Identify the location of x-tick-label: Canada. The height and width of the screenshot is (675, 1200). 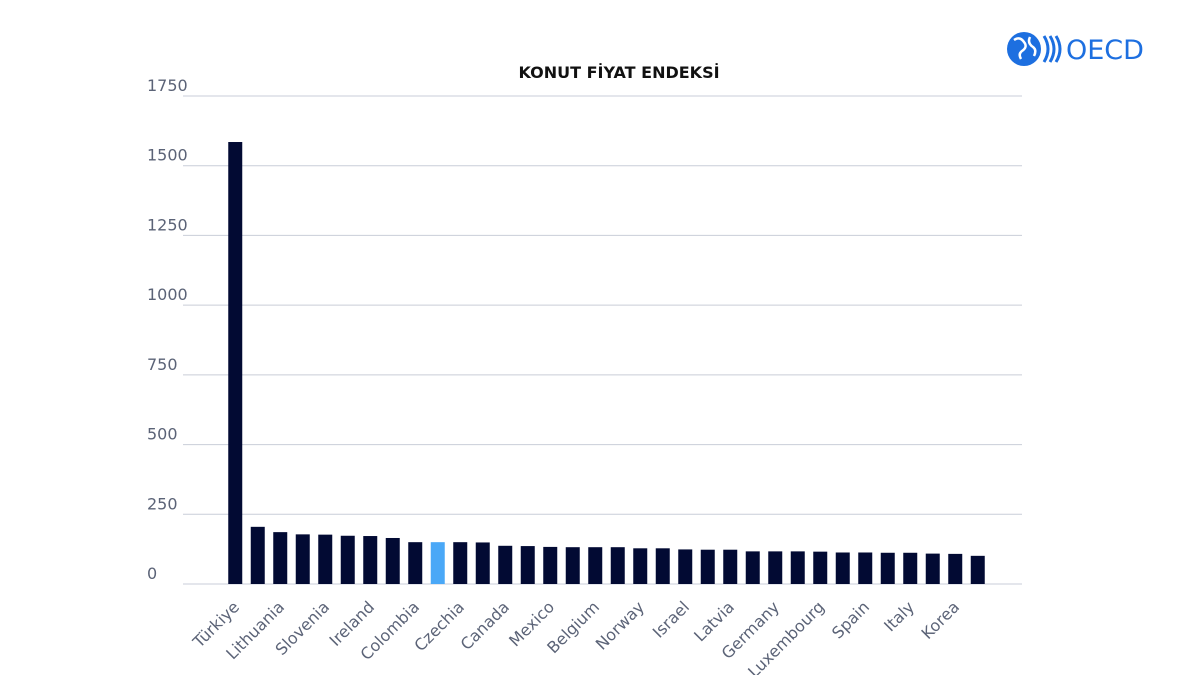
(485, 625).